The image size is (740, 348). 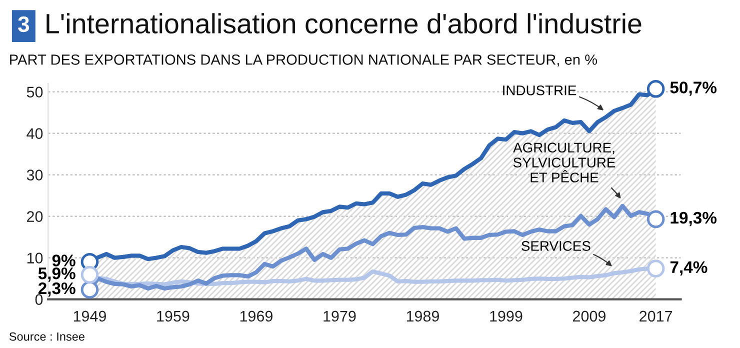 What do you see at coordinates (90, 316) in the screenshot?
I see `x-tick-label: 1949` at bounding box center [90, 316].